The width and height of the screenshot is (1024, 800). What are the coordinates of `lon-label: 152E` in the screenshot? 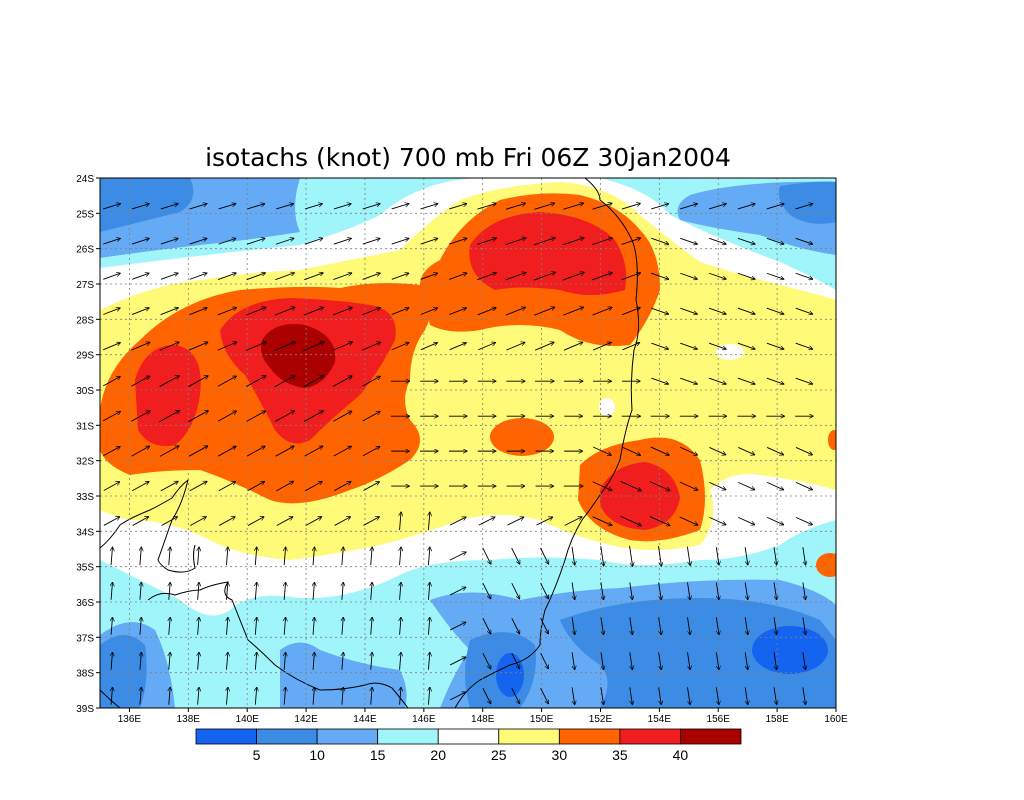 It's located at (601, 719).